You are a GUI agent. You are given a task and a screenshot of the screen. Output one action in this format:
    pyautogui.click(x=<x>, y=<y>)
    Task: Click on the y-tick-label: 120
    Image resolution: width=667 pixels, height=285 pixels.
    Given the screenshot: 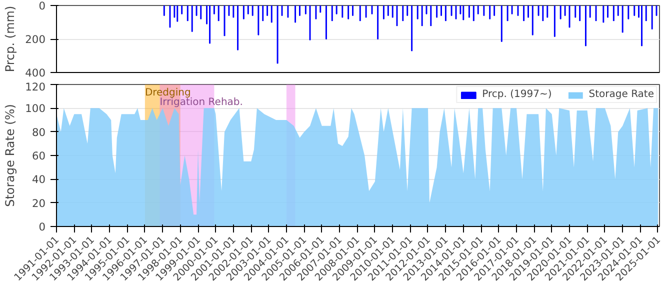 What is the action you would take?
    pyautogui.click(x=35, y=87)
    